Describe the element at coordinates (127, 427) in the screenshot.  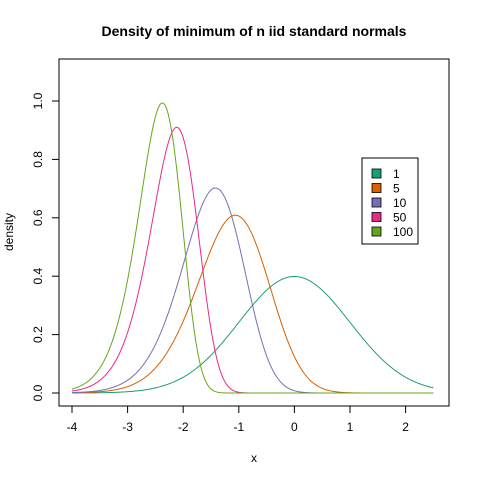
I see `x-tick-label: -3` at that location.